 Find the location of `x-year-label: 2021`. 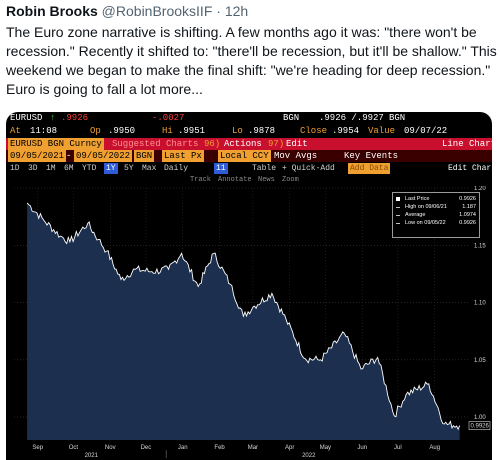

x-year-label: 2021 is located at coordinates (92, 456).